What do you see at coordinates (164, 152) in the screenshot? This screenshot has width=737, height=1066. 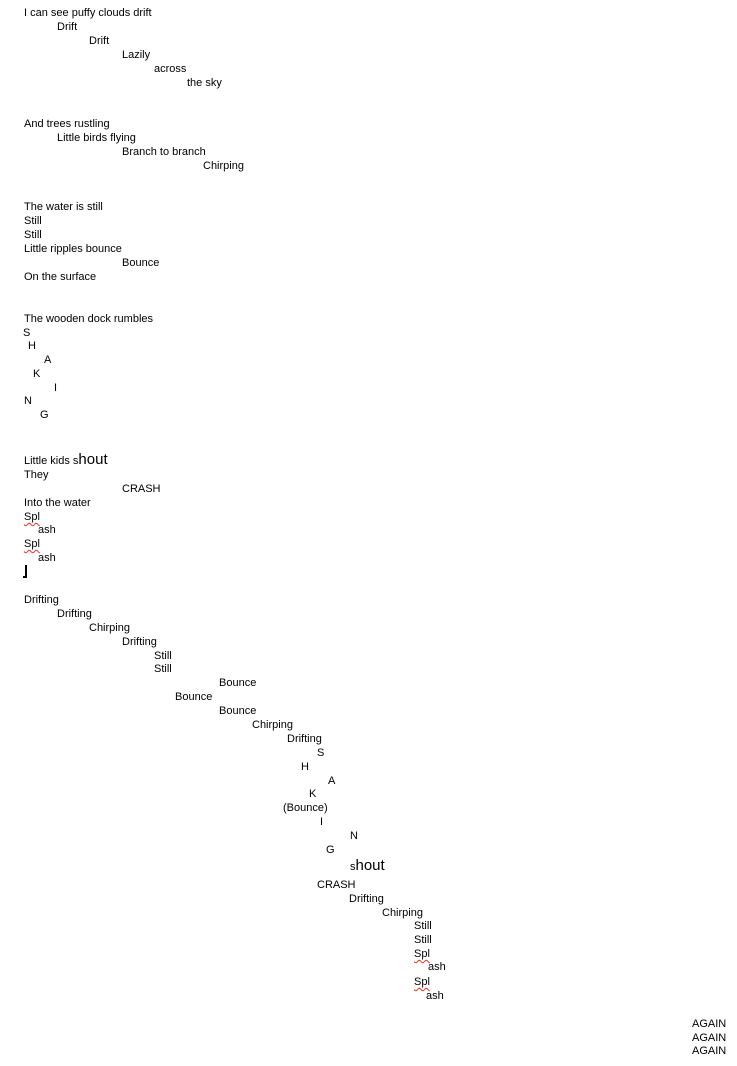 I see `poem-line: Branch to branch` at bounding box center [164, 152].